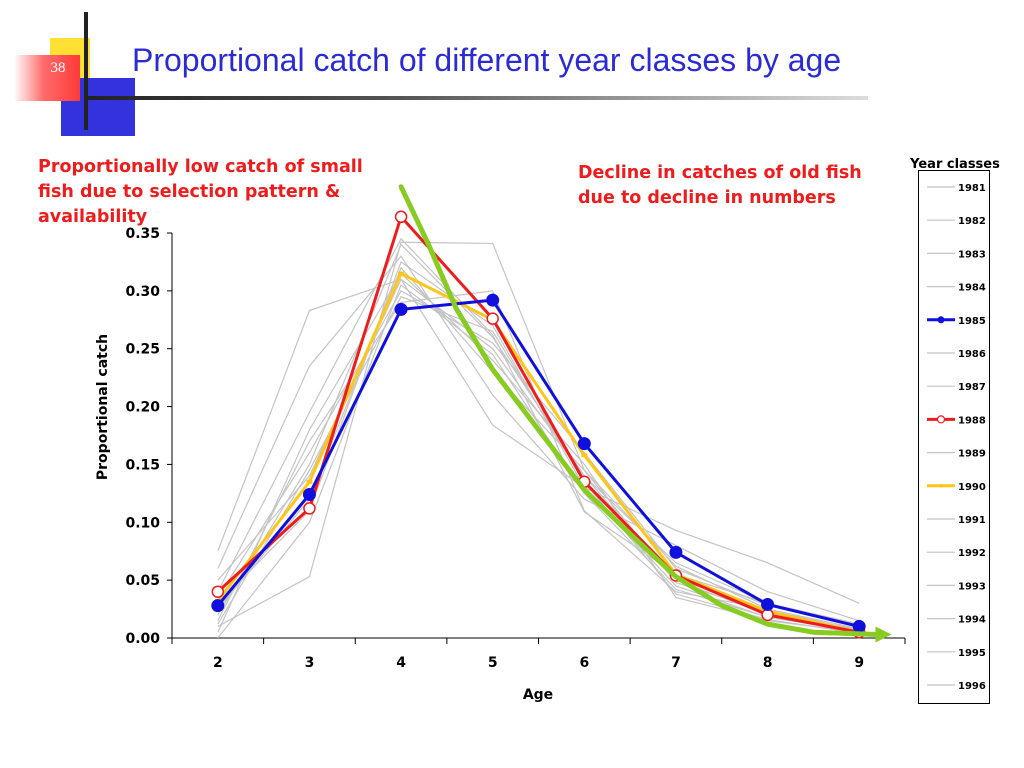 The height and width of the screenshot is (768, 1024). Describe the element at coordinates (401, 663) in the screenshot. I see `x-tick-label: 4` at that location.